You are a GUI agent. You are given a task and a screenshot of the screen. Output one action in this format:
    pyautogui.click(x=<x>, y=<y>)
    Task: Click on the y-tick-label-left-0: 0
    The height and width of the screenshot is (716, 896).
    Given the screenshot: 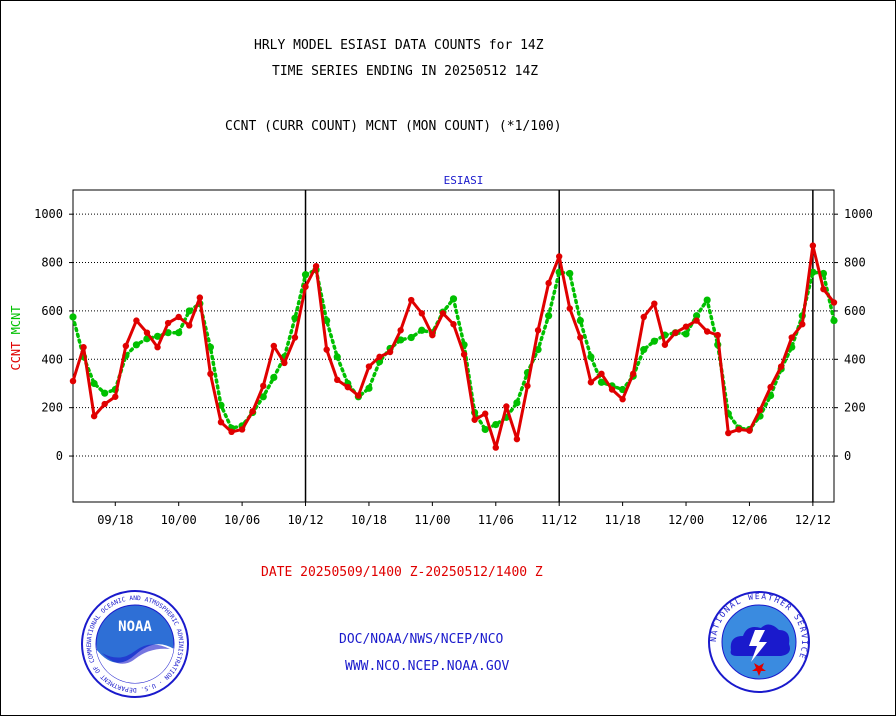 What is the action you would take?
    pyautogui.click(x=59, y=456)
    